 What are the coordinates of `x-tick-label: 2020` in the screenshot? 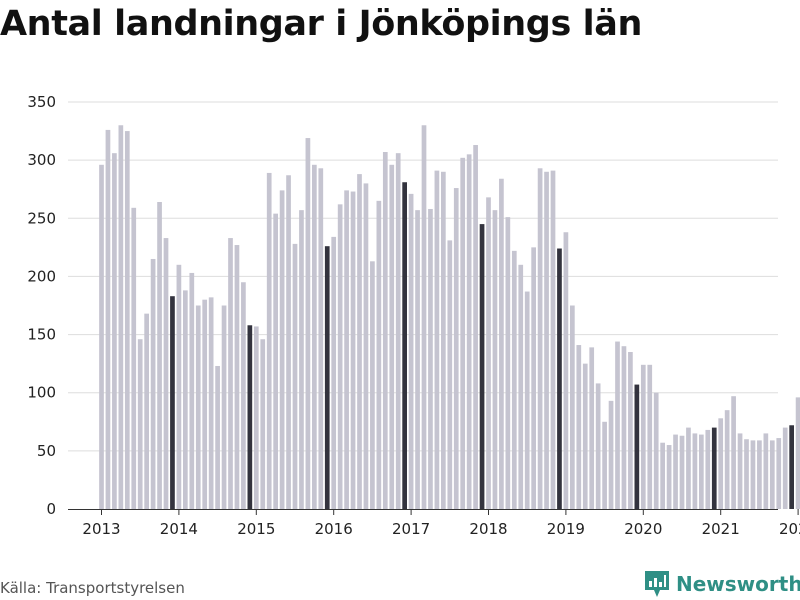 It's located at (643, 529).